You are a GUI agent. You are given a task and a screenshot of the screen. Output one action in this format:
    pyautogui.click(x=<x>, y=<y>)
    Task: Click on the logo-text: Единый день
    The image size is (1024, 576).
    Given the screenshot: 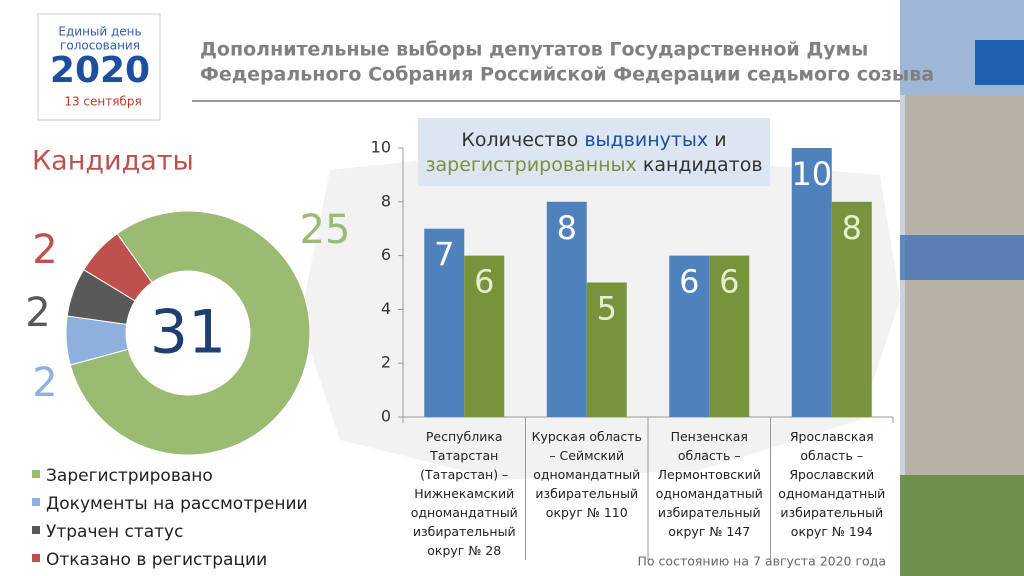 What is the action you would take?
    pyautogui.click(x=99, y=32)
    